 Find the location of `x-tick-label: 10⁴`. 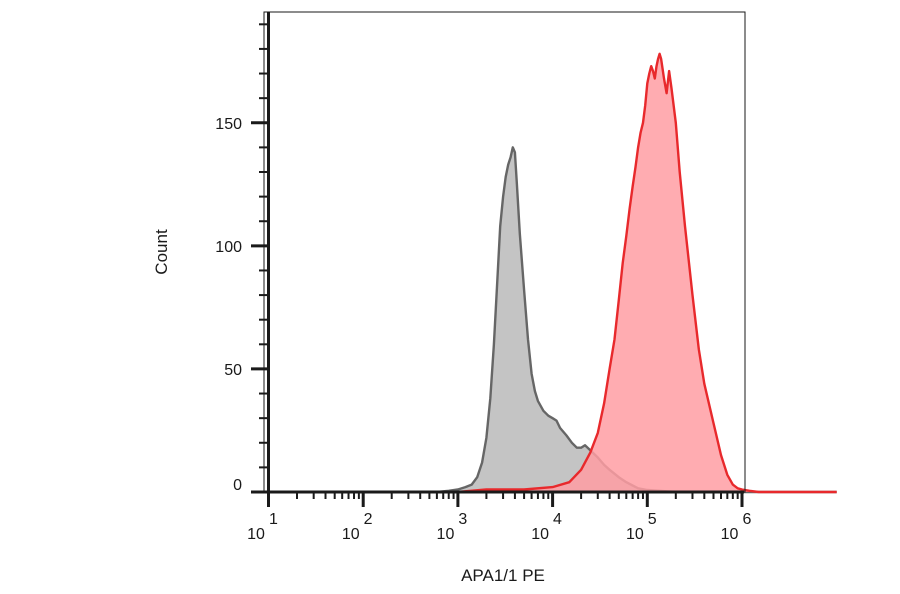

x-tick-label: 10⁴ is located at coordinates (546, 527).